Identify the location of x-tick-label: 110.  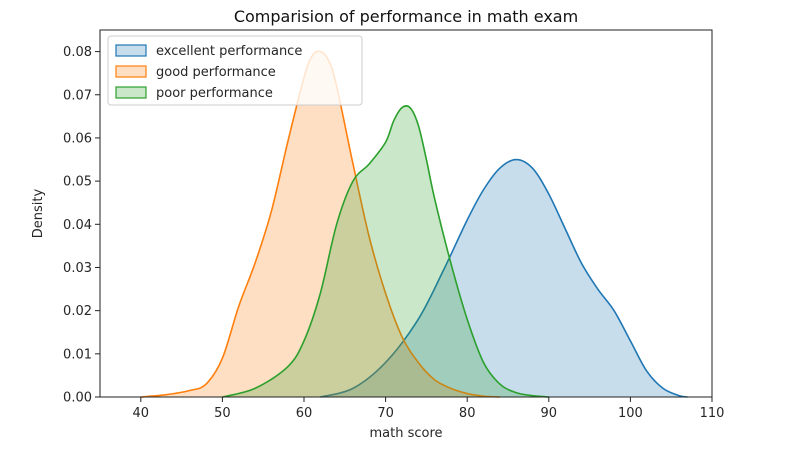
(712, 413).